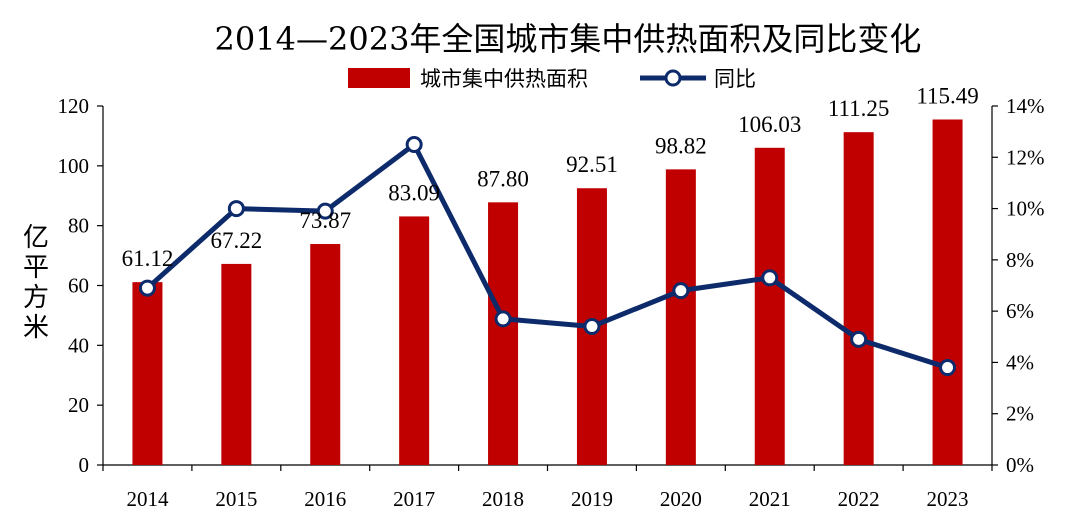 The image size is (1080, 530). What do you see at coordinates (948, 368) in the screenshot?
I see `yoy-point-2023` at bounding box center [948, 368].